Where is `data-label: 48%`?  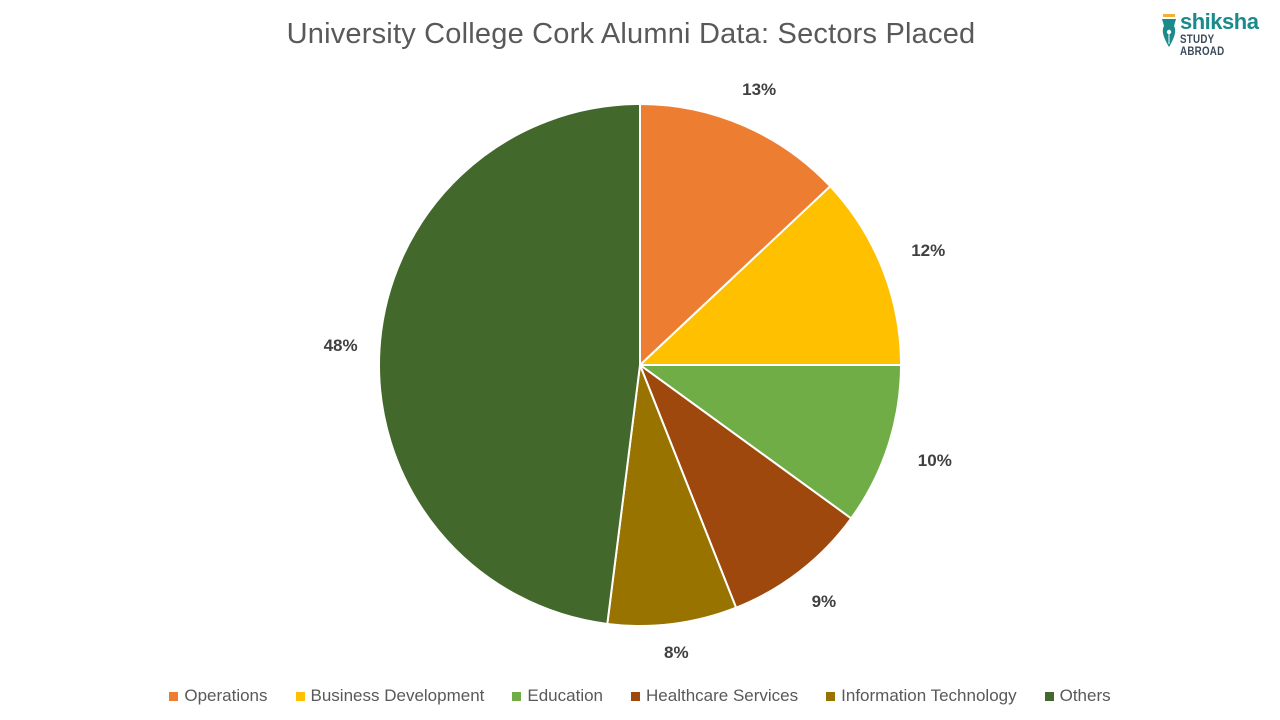 data-label: 48% is located at coordinates (340, 346).